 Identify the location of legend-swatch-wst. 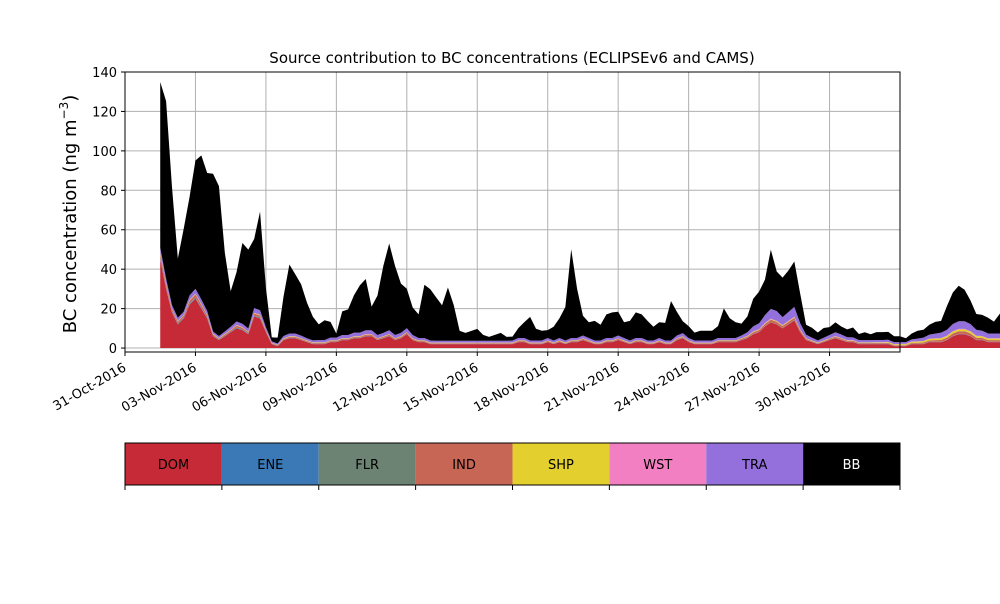
(658, 464).